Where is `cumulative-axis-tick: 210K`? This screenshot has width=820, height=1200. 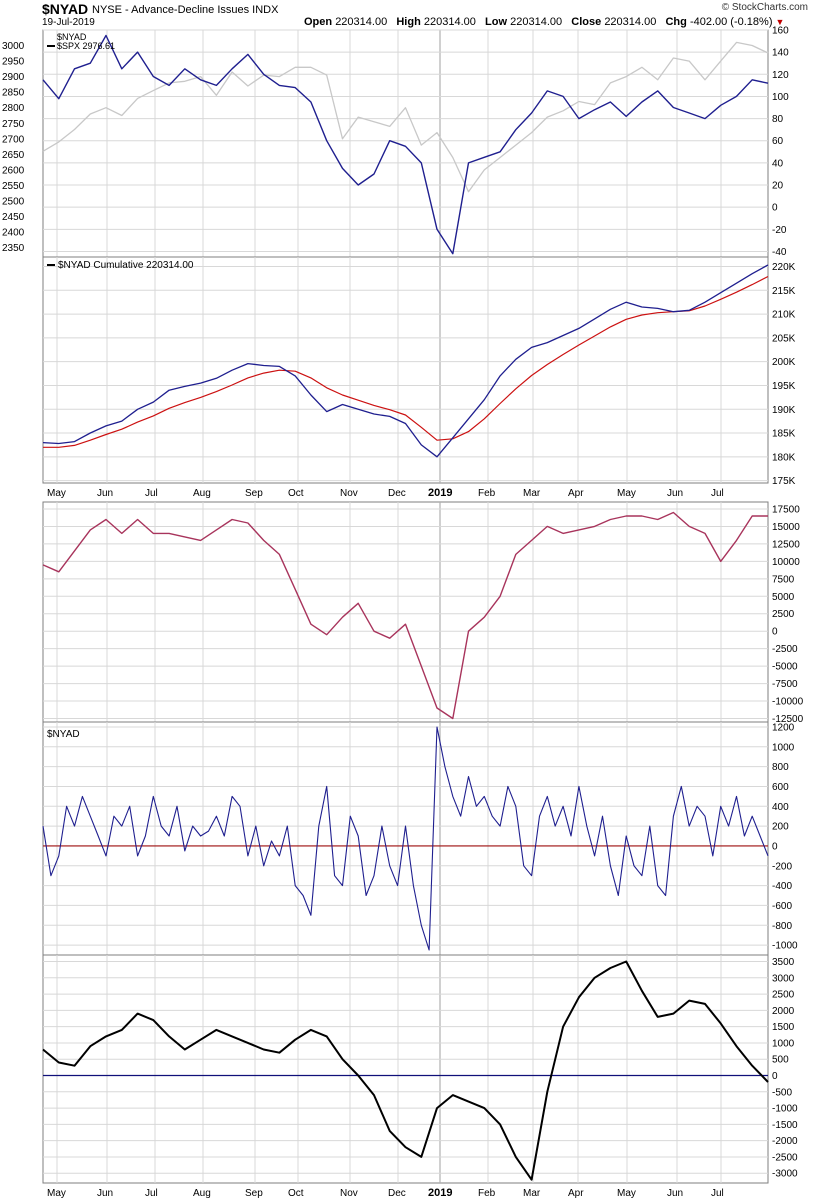
cumulative-axis-tick: 210K is located at coordinates (784, 315).